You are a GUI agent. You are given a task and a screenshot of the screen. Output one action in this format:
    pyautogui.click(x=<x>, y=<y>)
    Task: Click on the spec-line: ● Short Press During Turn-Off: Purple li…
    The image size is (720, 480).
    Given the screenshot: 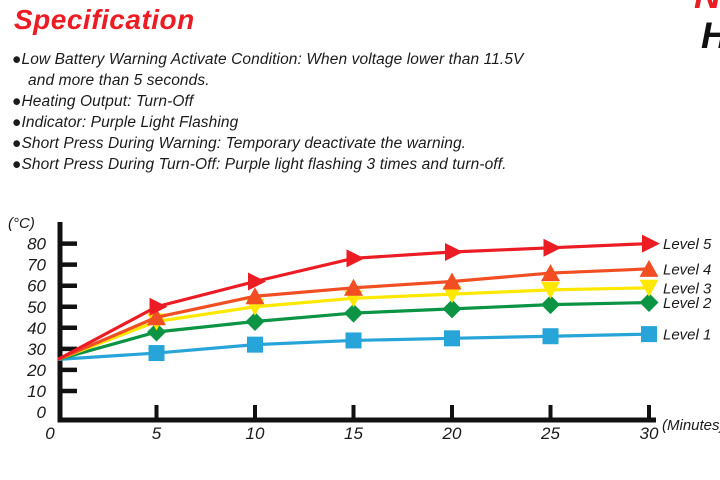 What is the action you would take?
    pyautogui.click(x=332, y=164)
    